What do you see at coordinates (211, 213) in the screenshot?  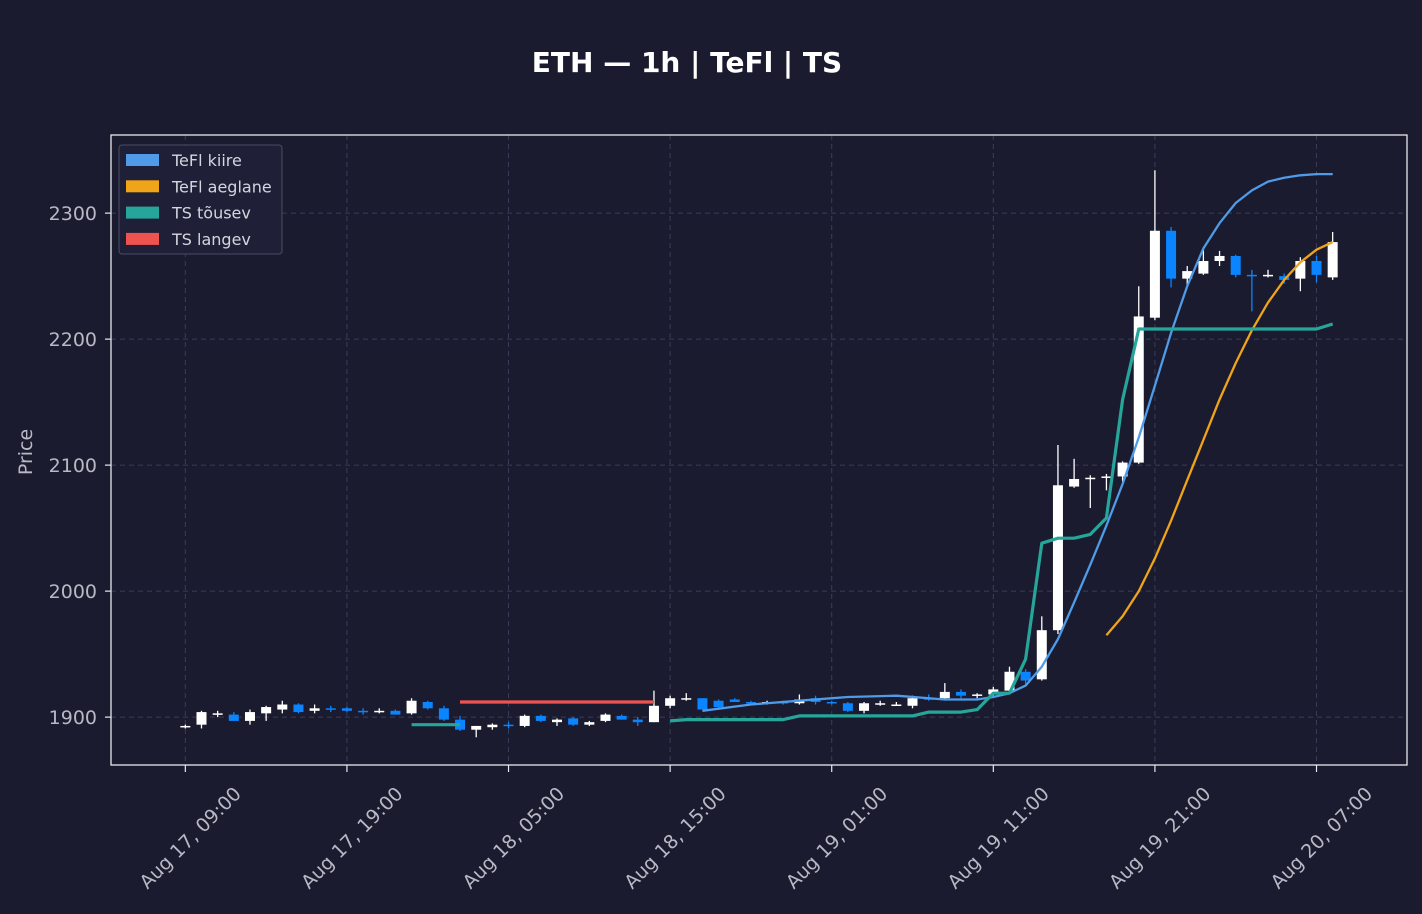 I see `legend-label: TS tõusev` at bounding box center [211, 213].